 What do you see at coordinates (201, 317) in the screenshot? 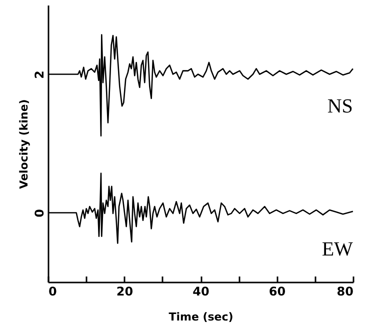
I see `x-axis-title: Time (sec)` at bounding box center [201, 317].